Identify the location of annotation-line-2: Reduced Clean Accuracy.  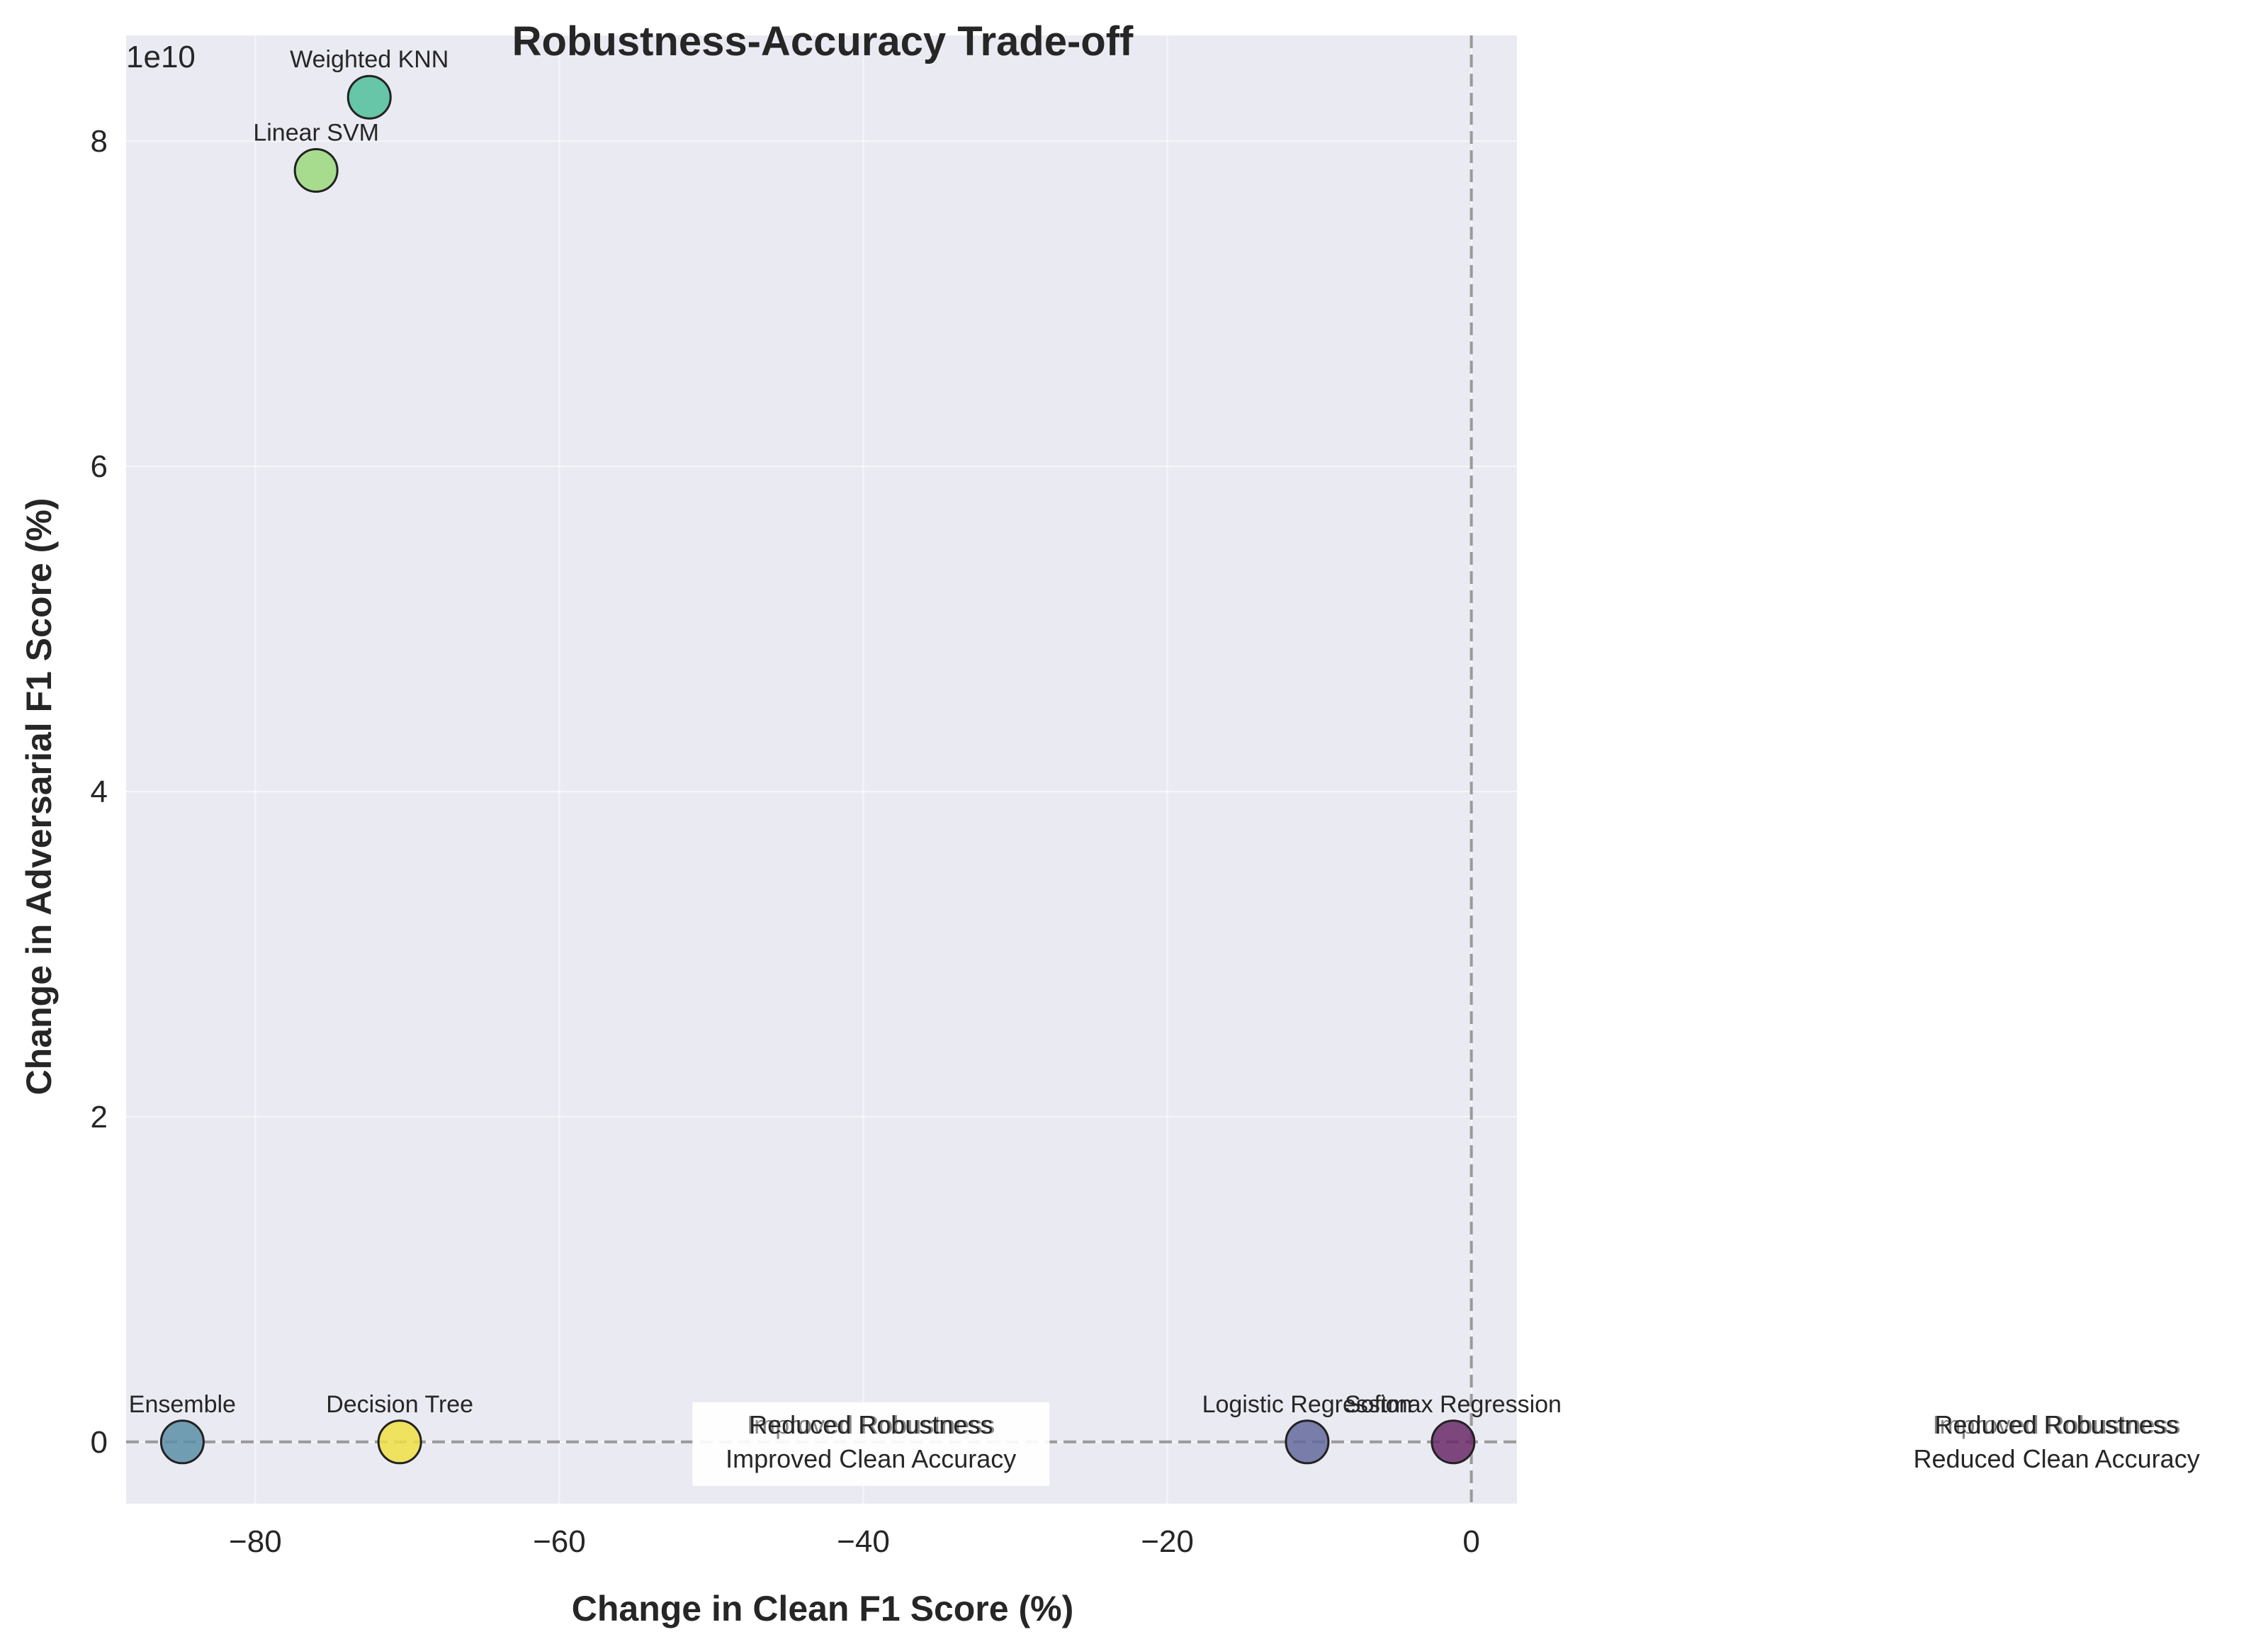
(2056, 1459).